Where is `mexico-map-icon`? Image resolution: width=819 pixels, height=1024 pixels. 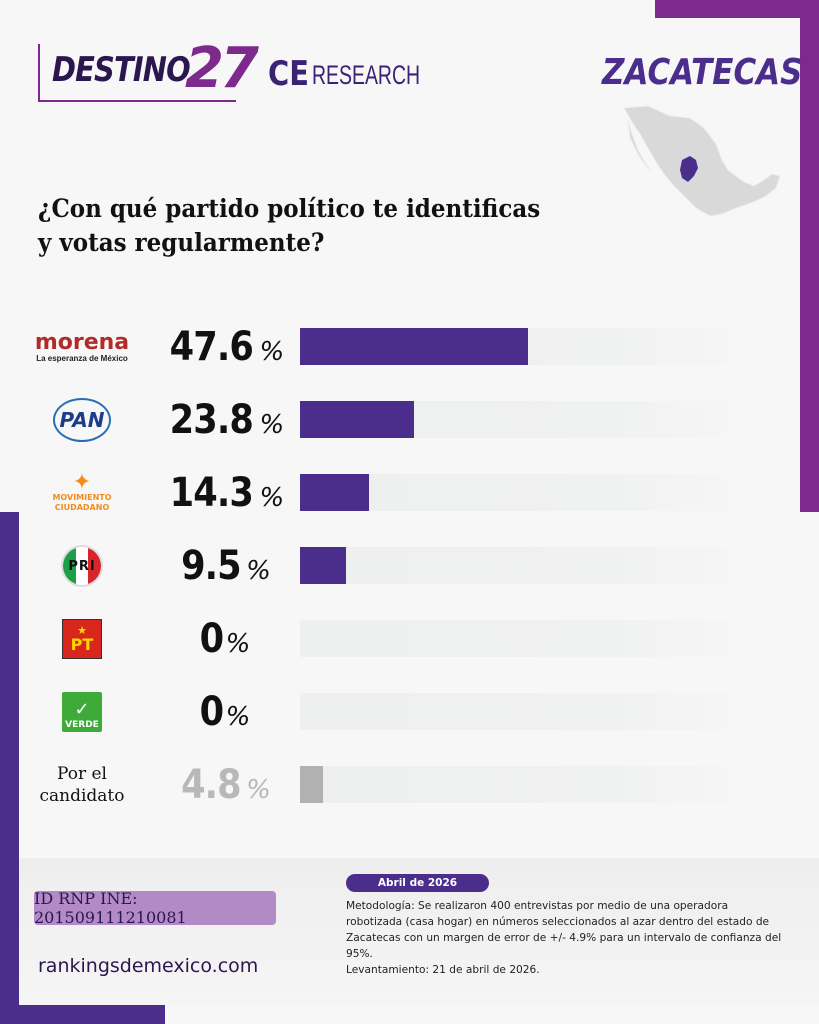
mexico-map-icon is located at coordinates (702, 161).